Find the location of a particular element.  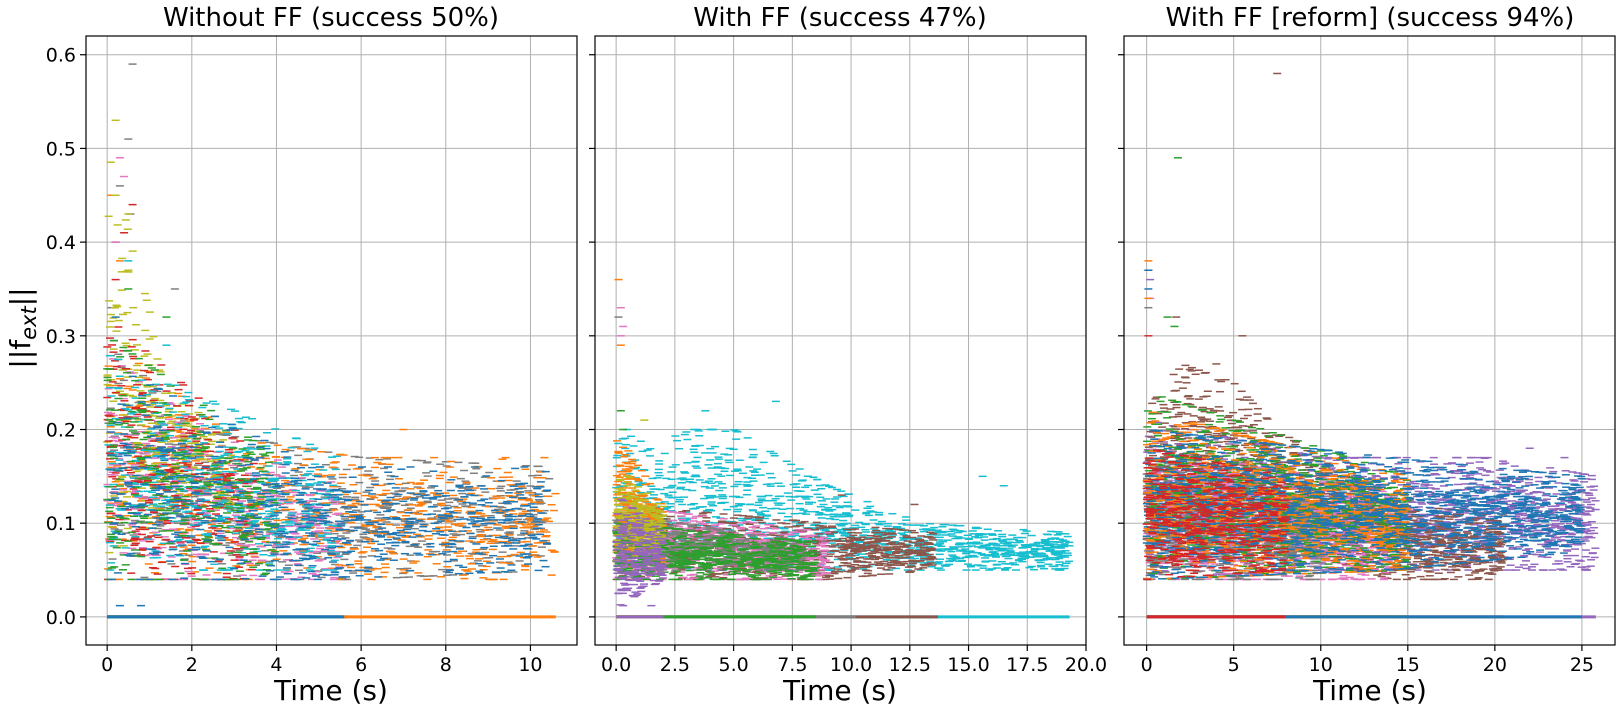

y-tick-label: 0.3 is located at coordinates (61, 337).